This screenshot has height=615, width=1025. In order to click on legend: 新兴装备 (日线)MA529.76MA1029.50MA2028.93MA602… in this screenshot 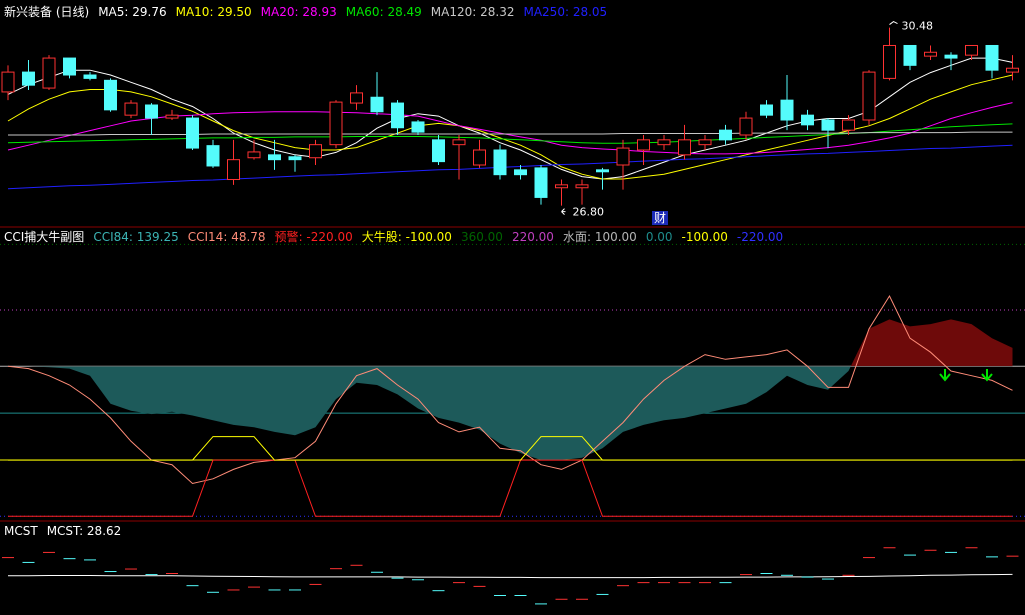, I will do `click(305, 12)`.